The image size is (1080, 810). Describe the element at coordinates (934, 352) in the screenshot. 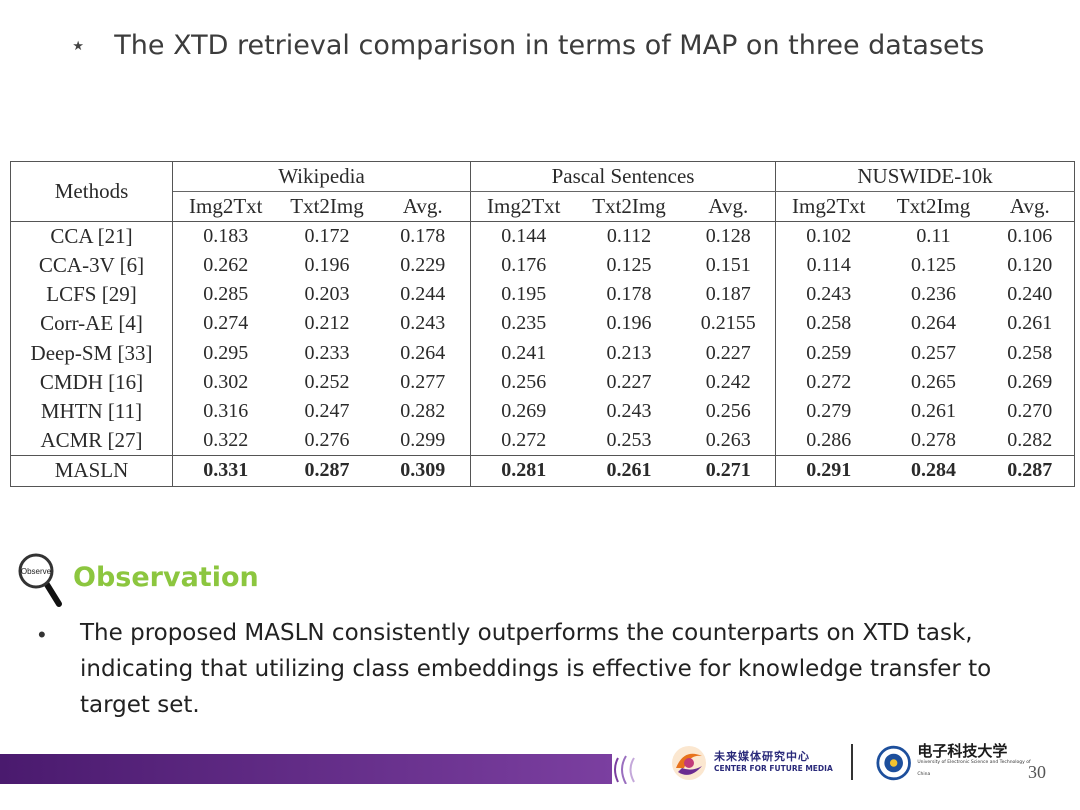

I see `value-cell: 0.257` at that location.